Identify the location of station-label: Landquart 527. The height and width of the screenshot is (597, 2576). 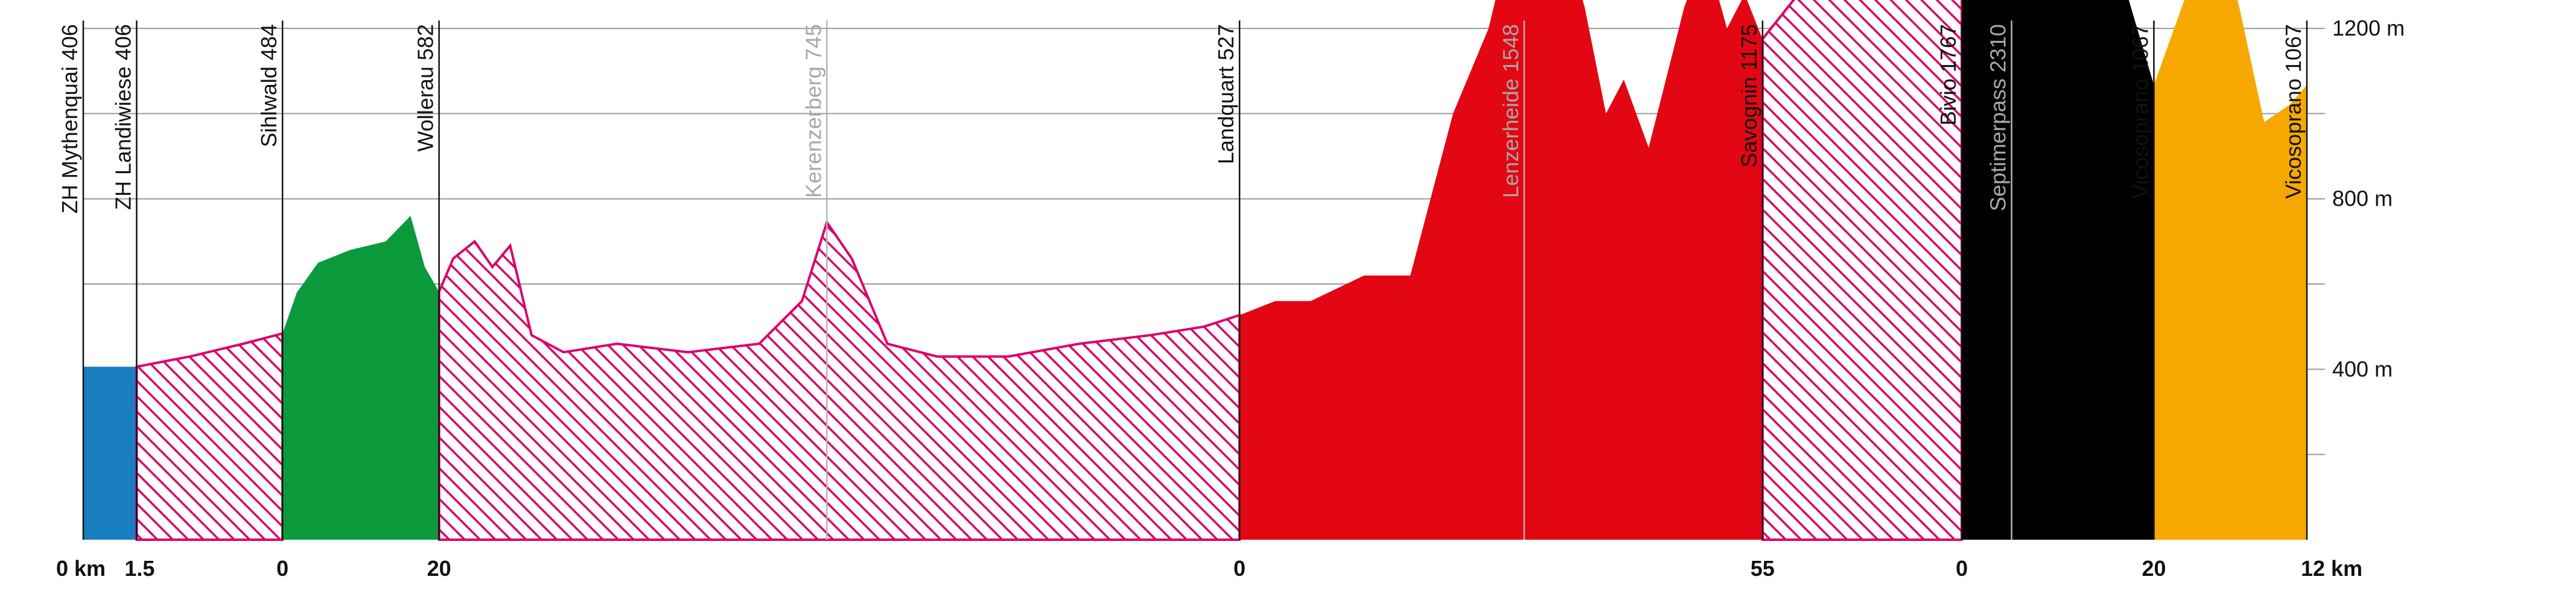
(1225, 94).